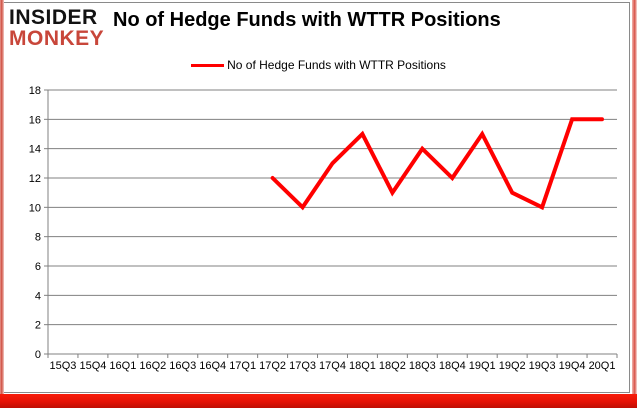 The image size is (637, 408). What do you see at coordinates (437, 164) in the screenshot?
I see `series-line` at bounding box center [437, 164].